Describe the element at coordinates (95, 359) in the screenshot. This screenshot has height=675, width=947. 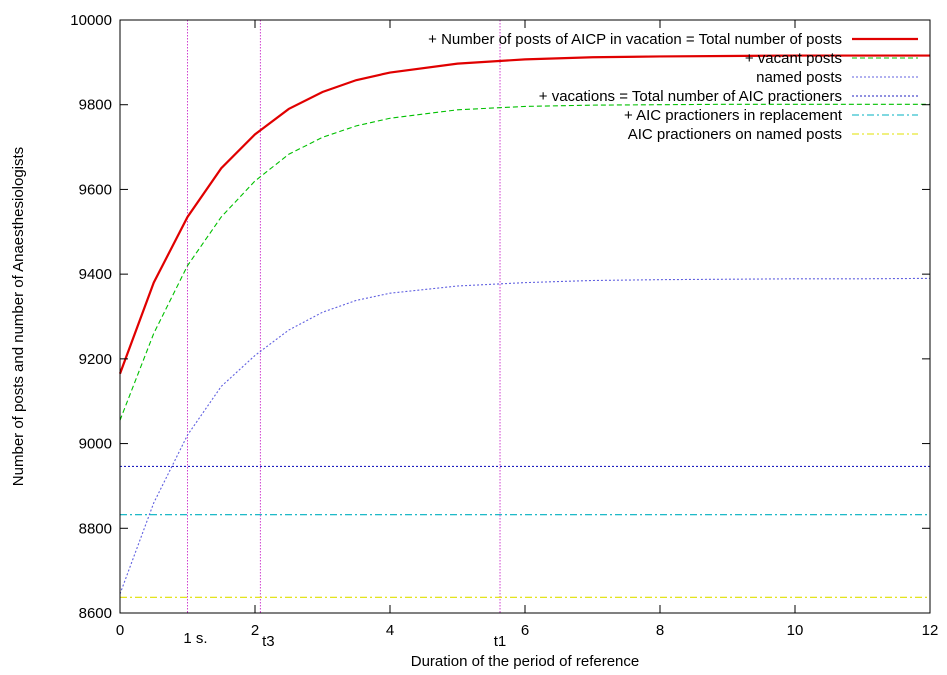
I see `y-tick-label: 9200` at that location.